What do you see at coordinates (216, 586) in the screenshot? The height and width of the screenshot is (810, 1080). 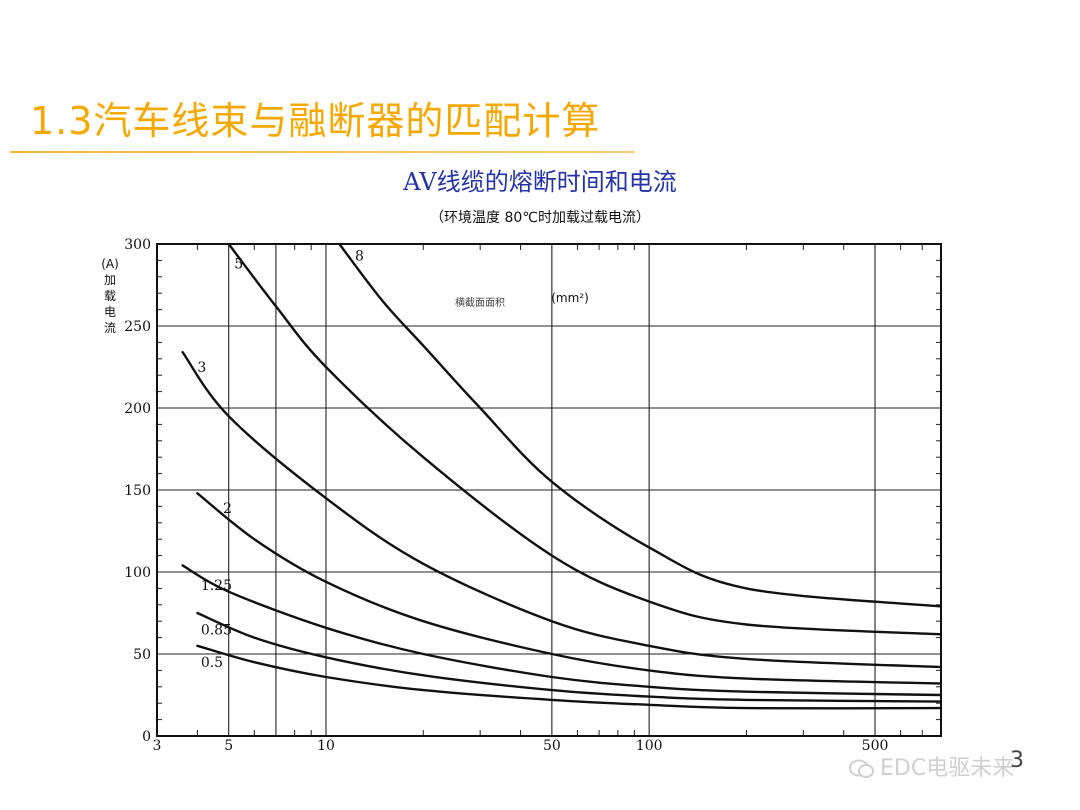 I see `series-label: 1.25` at bounding box center [216, 586].